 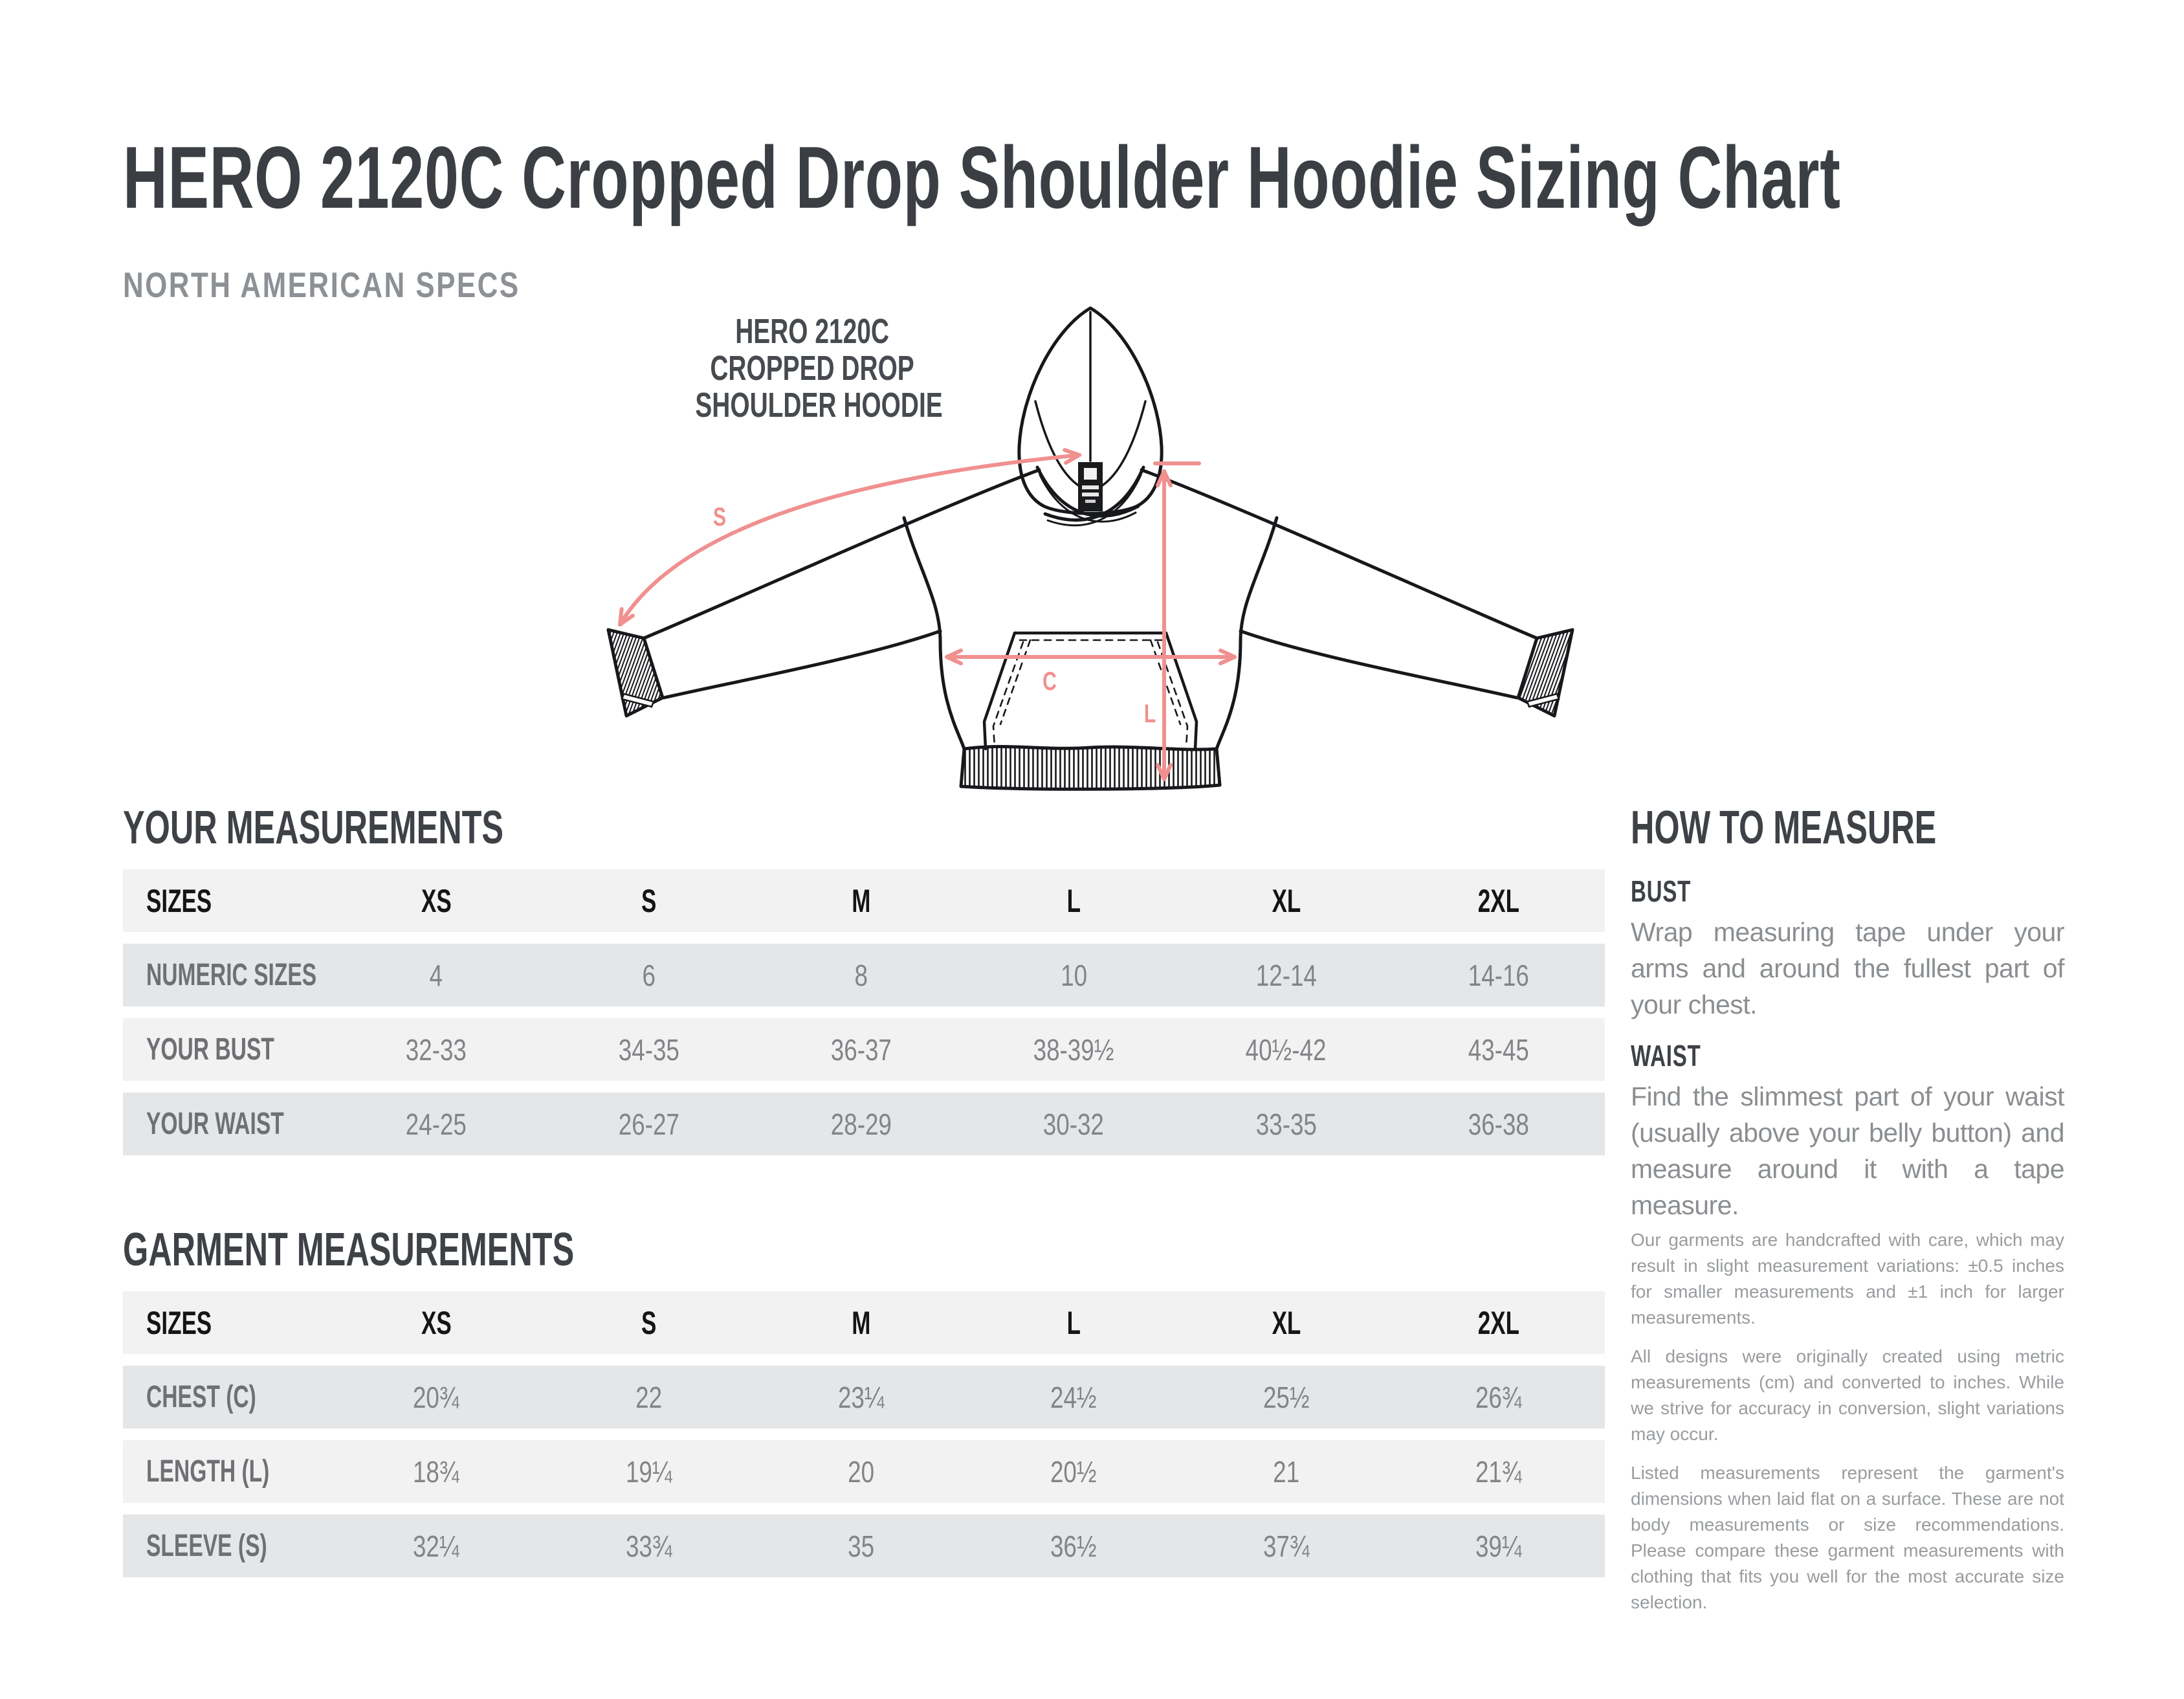 What do you see at coordinates (313, 828) in the screenshot?
I see `your-measurements-heading: YOUR MEASUREMENTS` at bounding box center [313, 828].